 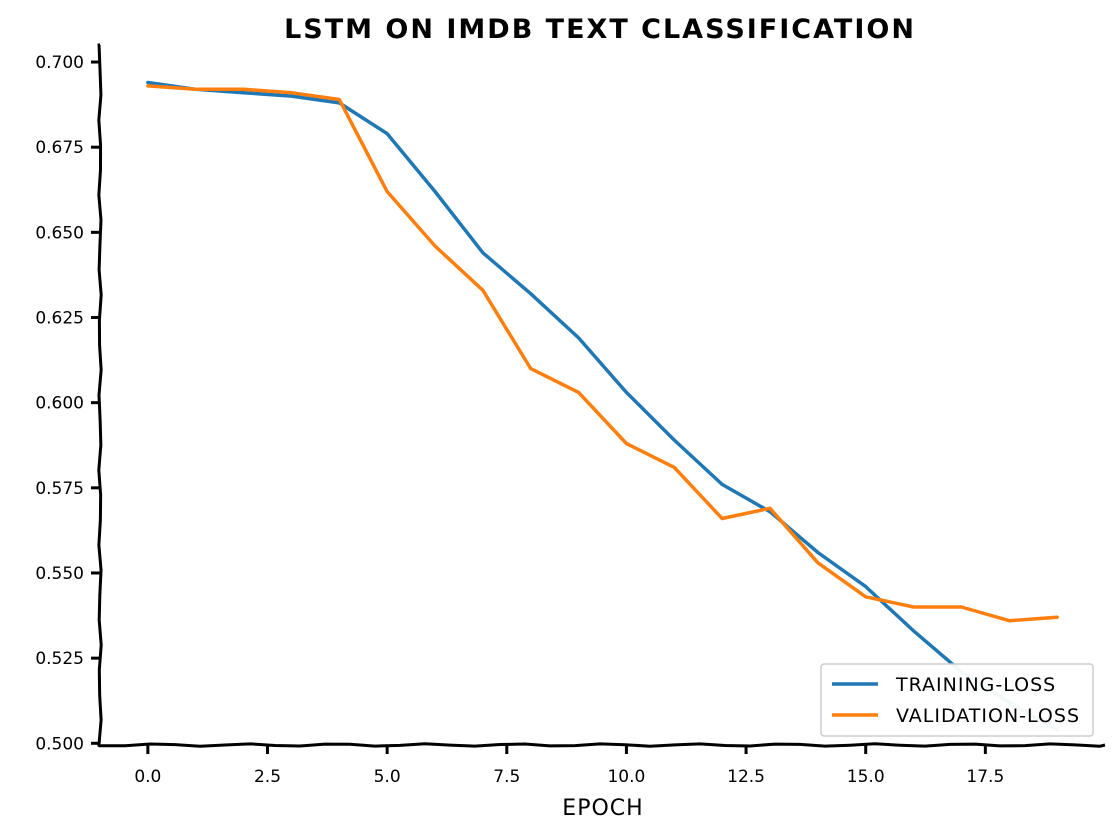 I want to click on legend-label-training-loss: TRAINING-LOSS, so click(x=975, y=685).